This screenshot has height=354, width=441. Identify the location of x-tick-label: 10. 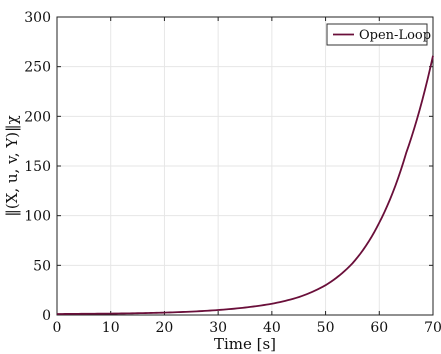
(111, 328).